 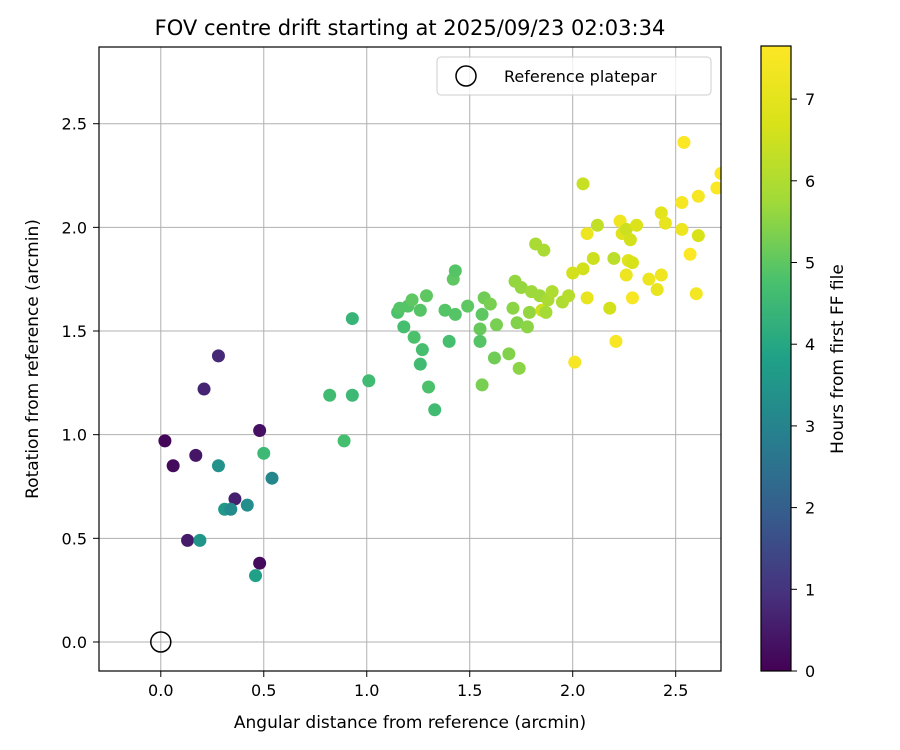 What do you see at coordinates (161, 642) in the screenshot?
I see `reference-point-marker` at bounding box center [161, 642].